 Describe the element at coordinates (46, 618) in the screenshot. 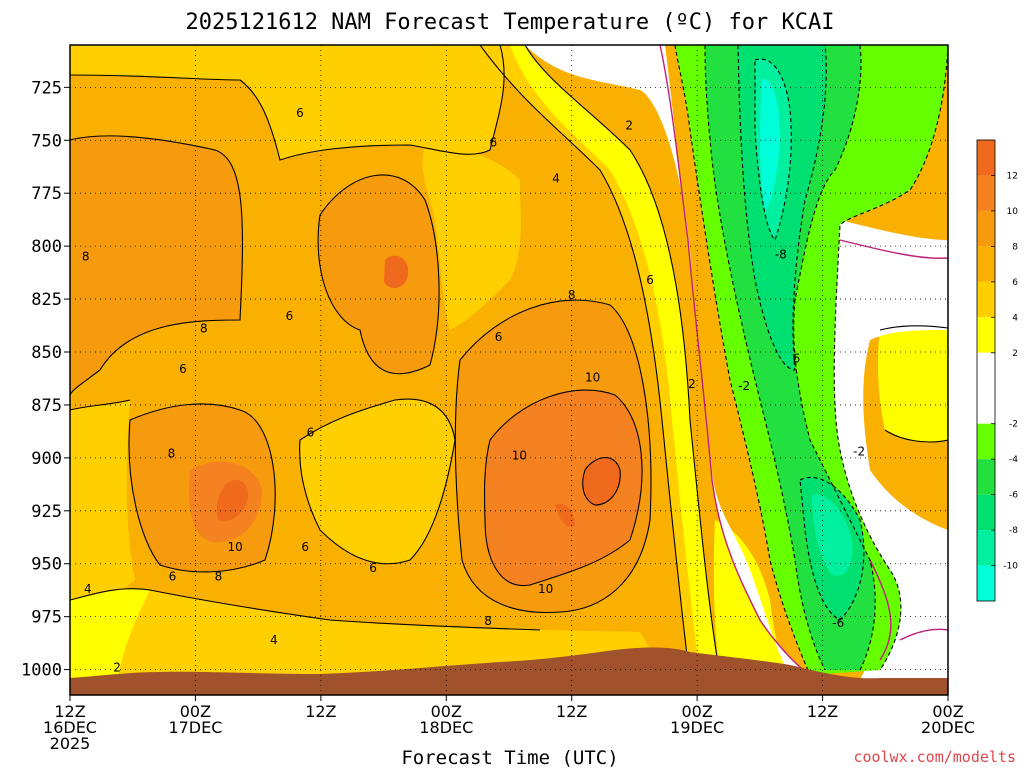

I see `y-tick-label: 975` at that location.